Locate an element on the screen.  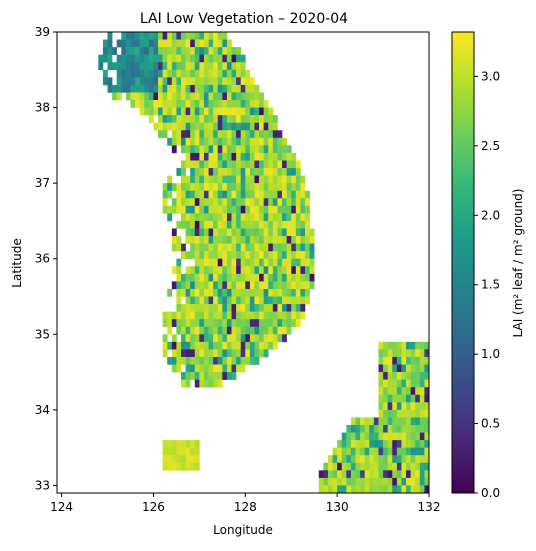
y-tick-label: 34 is located at coordinates (42, 410).